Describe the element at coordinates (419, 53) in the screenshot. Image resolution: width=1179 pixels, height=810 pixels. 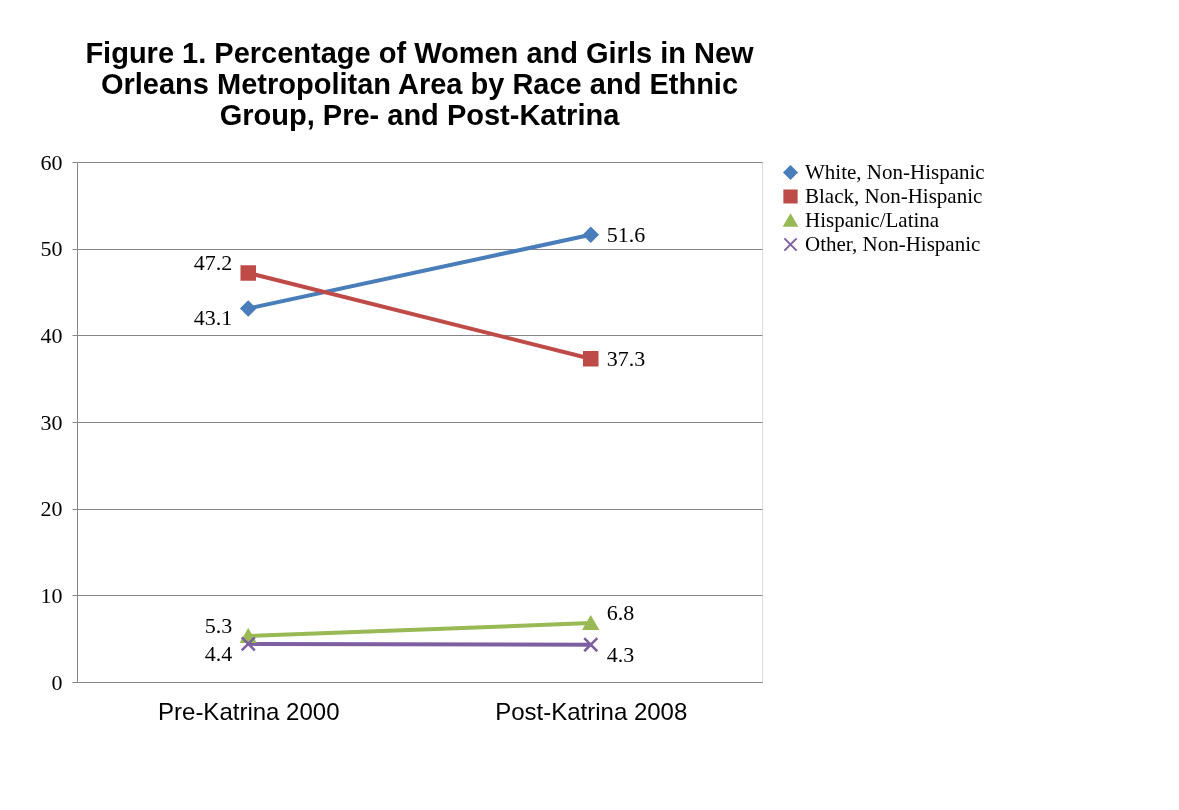
I see `text: Figure 1. Percentage of Women and Girls in New` at that location.